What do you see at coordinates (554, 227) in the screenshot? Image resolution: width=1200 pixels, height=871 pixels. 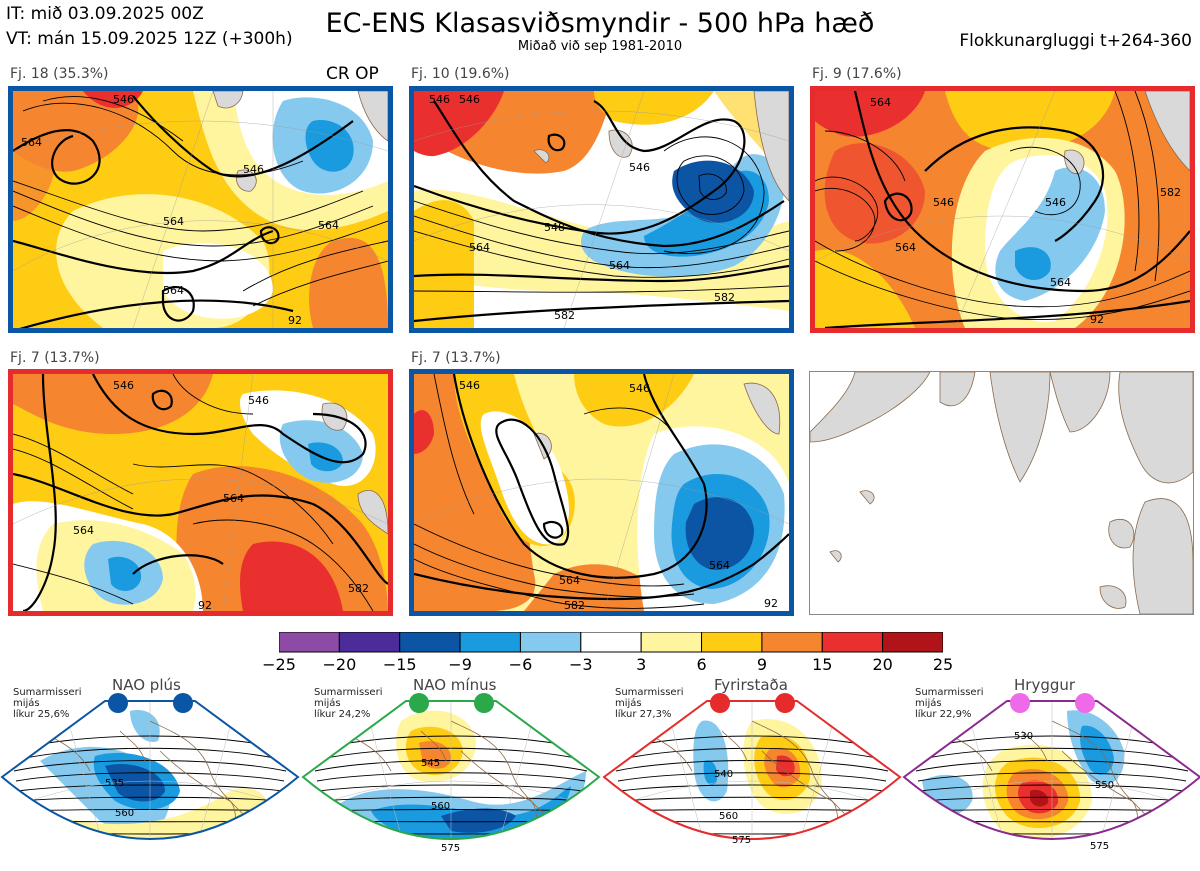 I see `contour-label: 548` at bounding box center [554, 227].